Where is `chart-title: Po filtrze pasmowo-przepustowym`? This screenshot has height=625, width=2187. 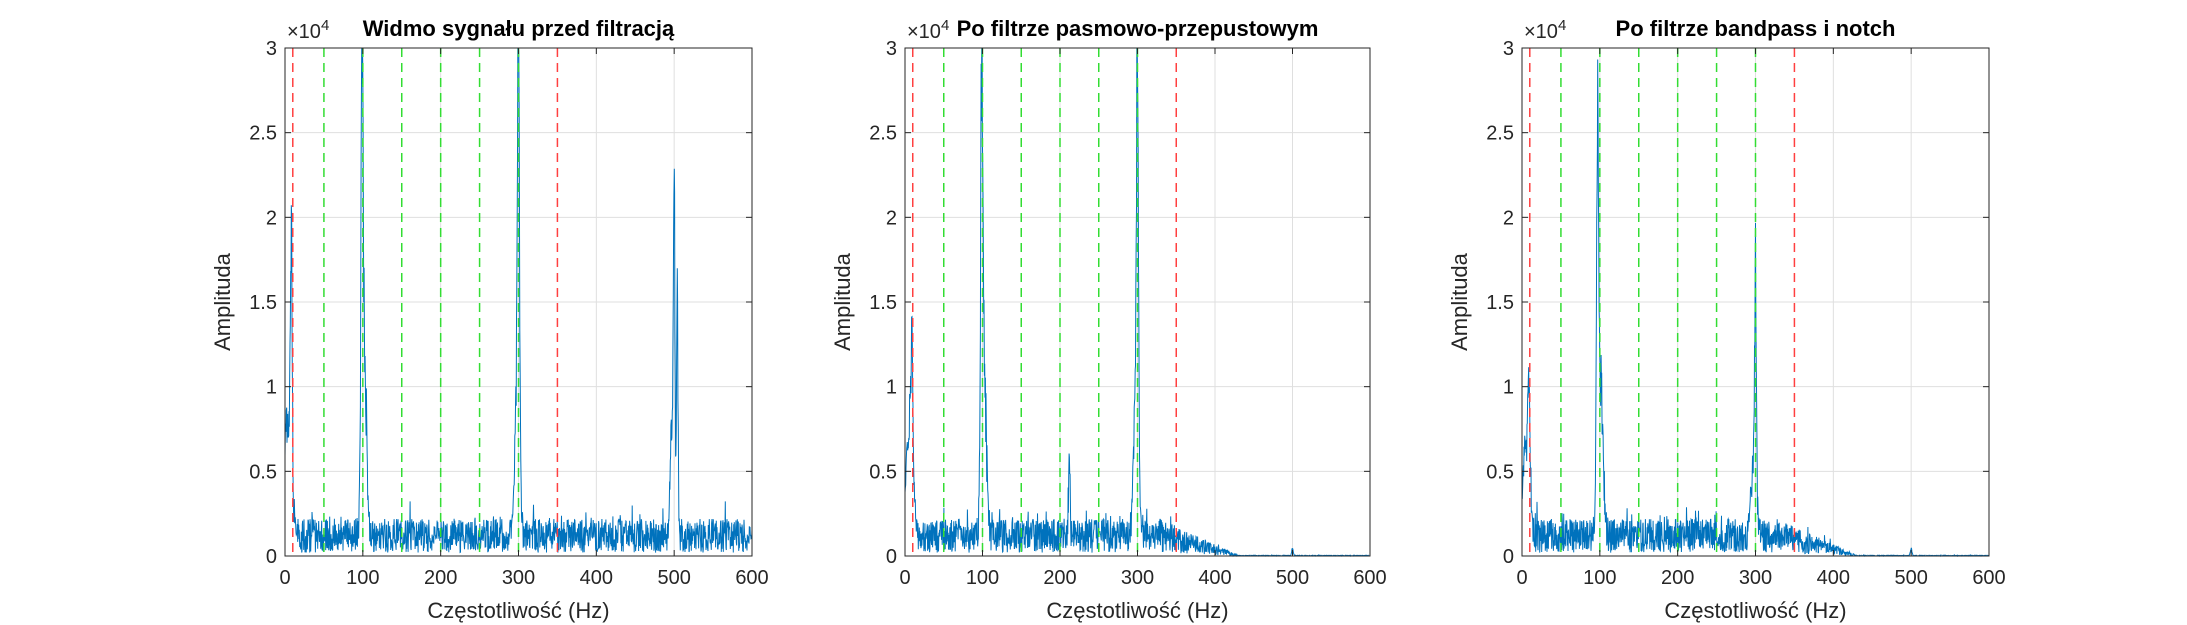 chart-title: Po filtrze pasmowo-przepustowym is located at coordinates (1138, 28).